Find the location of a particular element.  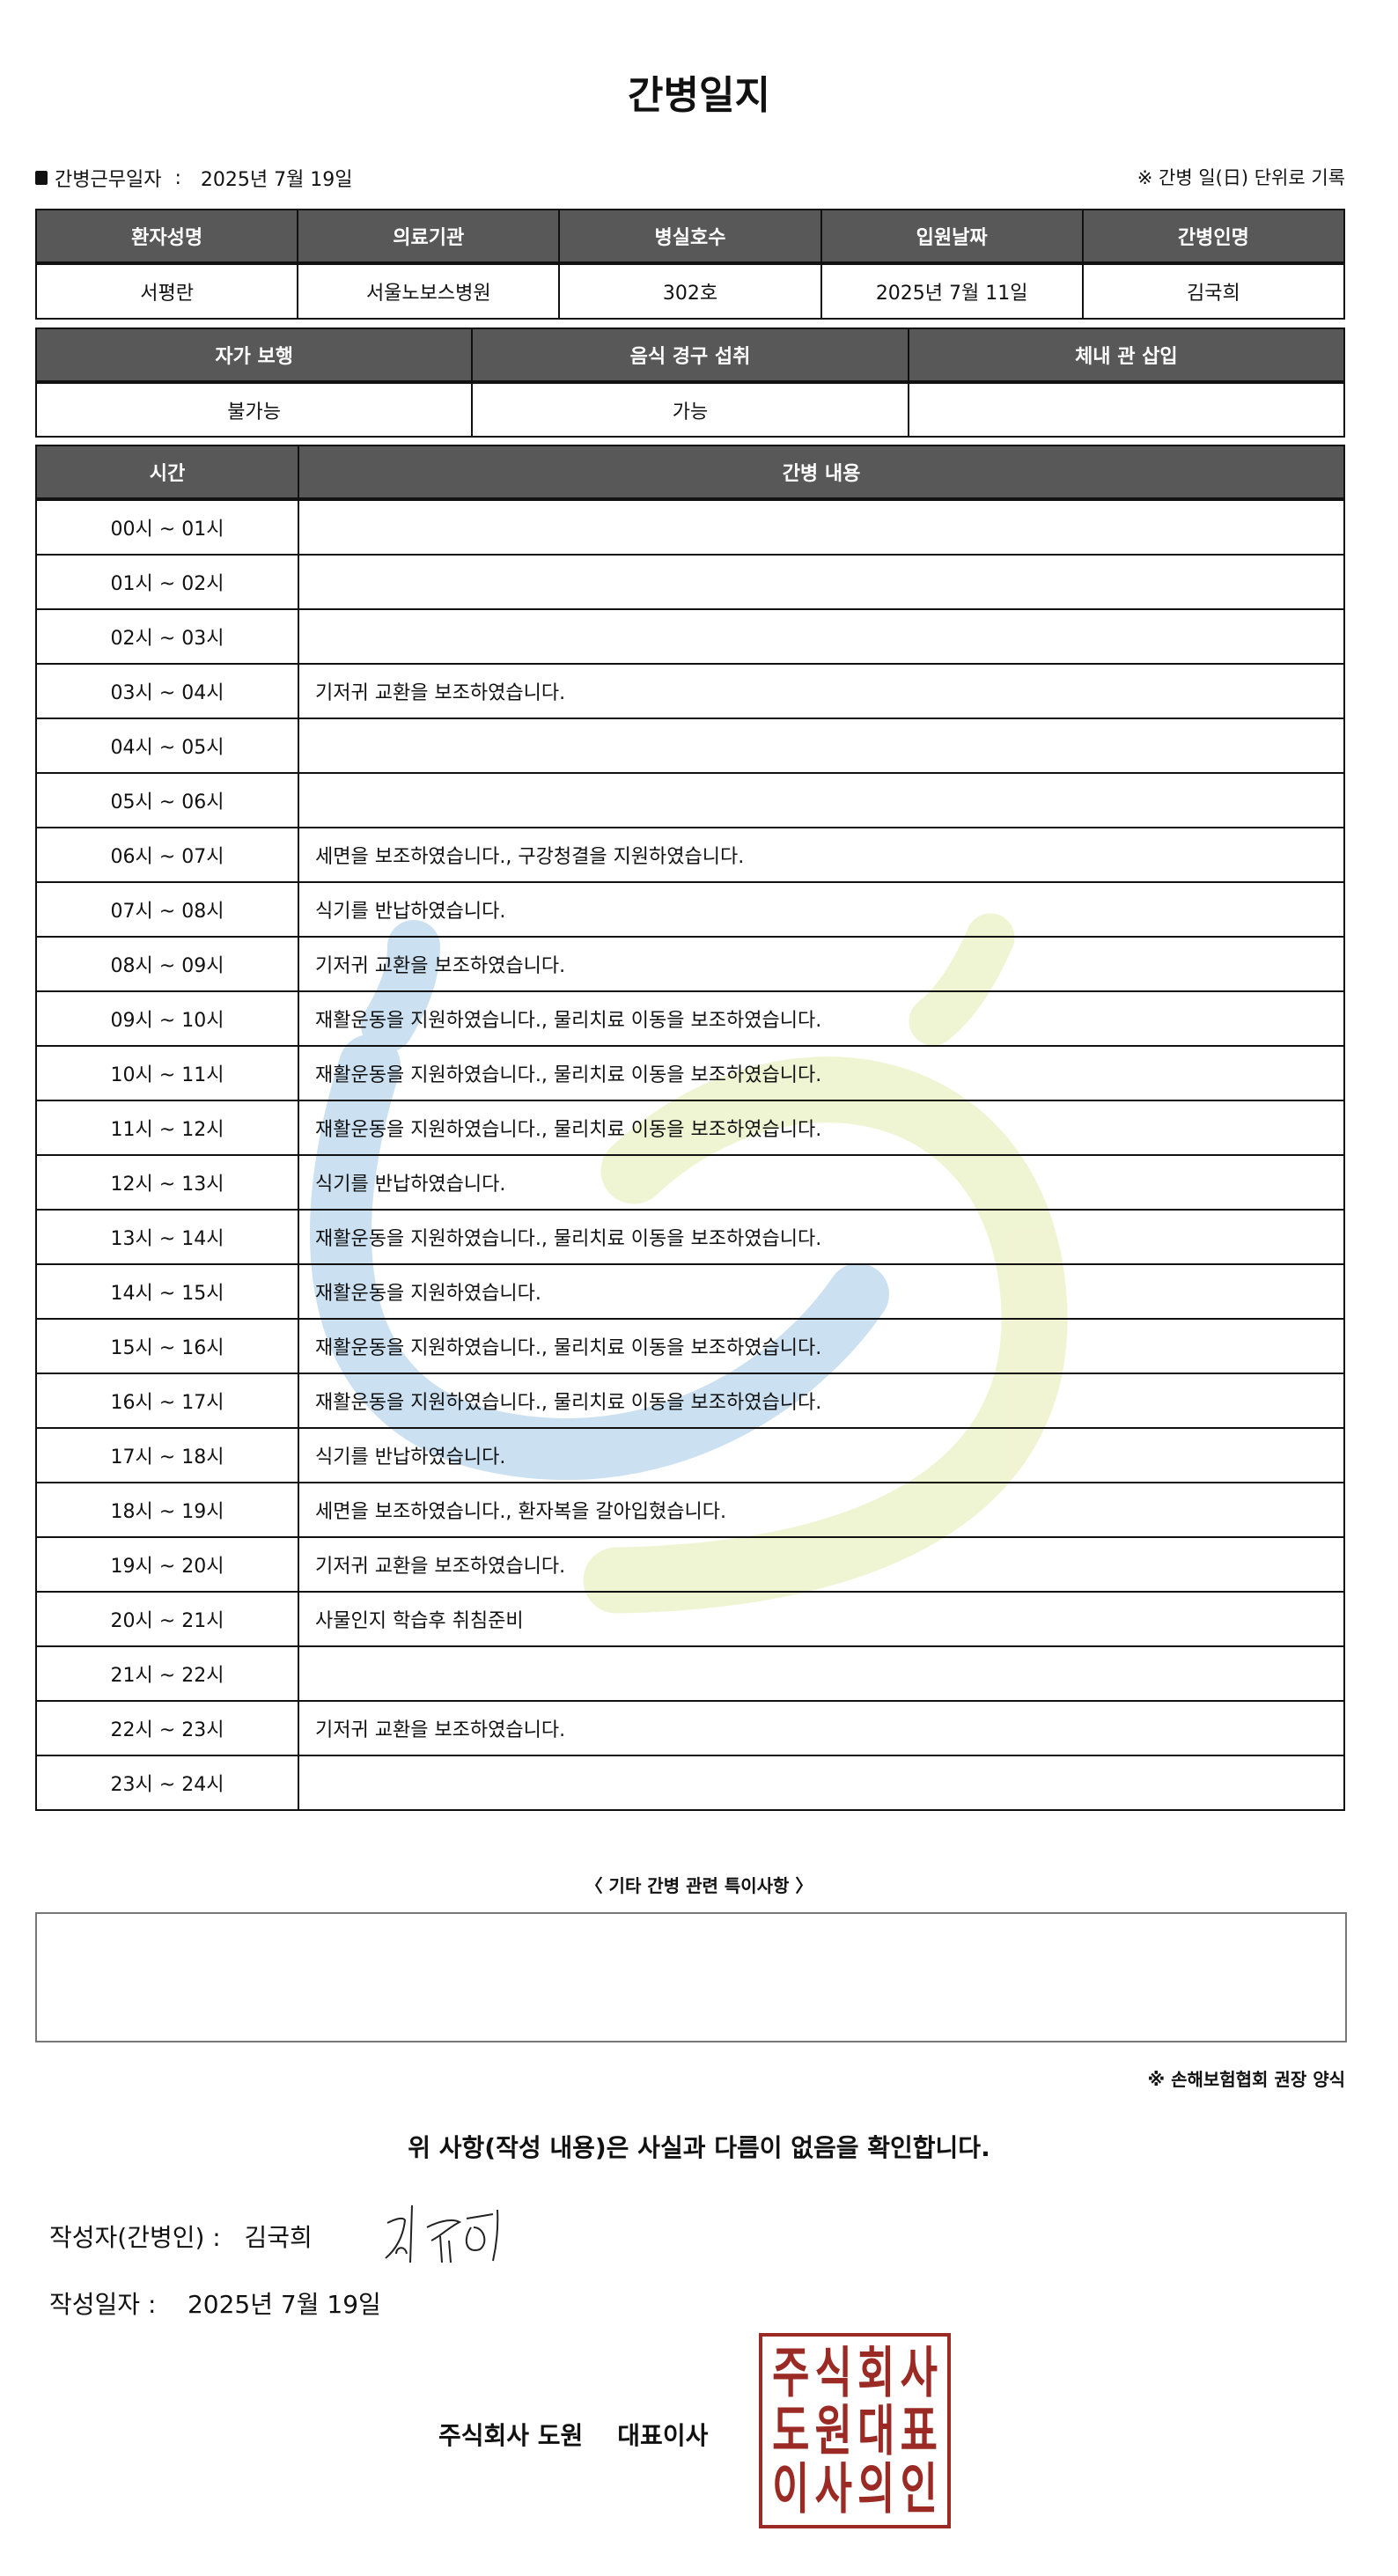

care-content: 재활운동을 지원하였습니다. is located at coordinates (821, 1292).